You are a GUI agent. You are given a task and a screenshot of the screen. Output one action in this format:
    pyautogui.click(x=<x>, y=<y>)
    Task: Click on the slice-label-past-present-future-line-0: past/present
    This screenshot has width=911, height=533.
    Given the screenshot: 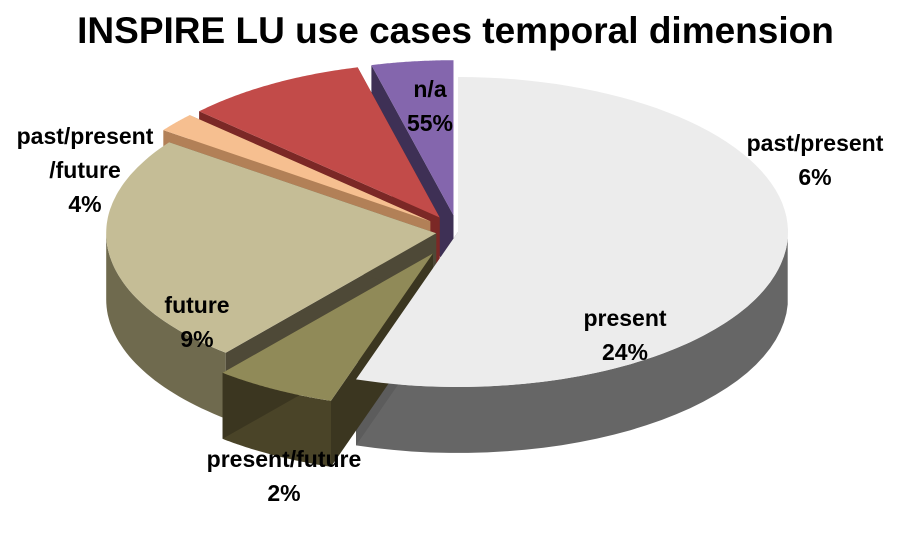 What is the action you would take?
    pyautogui.click(x=85, y=136)
    